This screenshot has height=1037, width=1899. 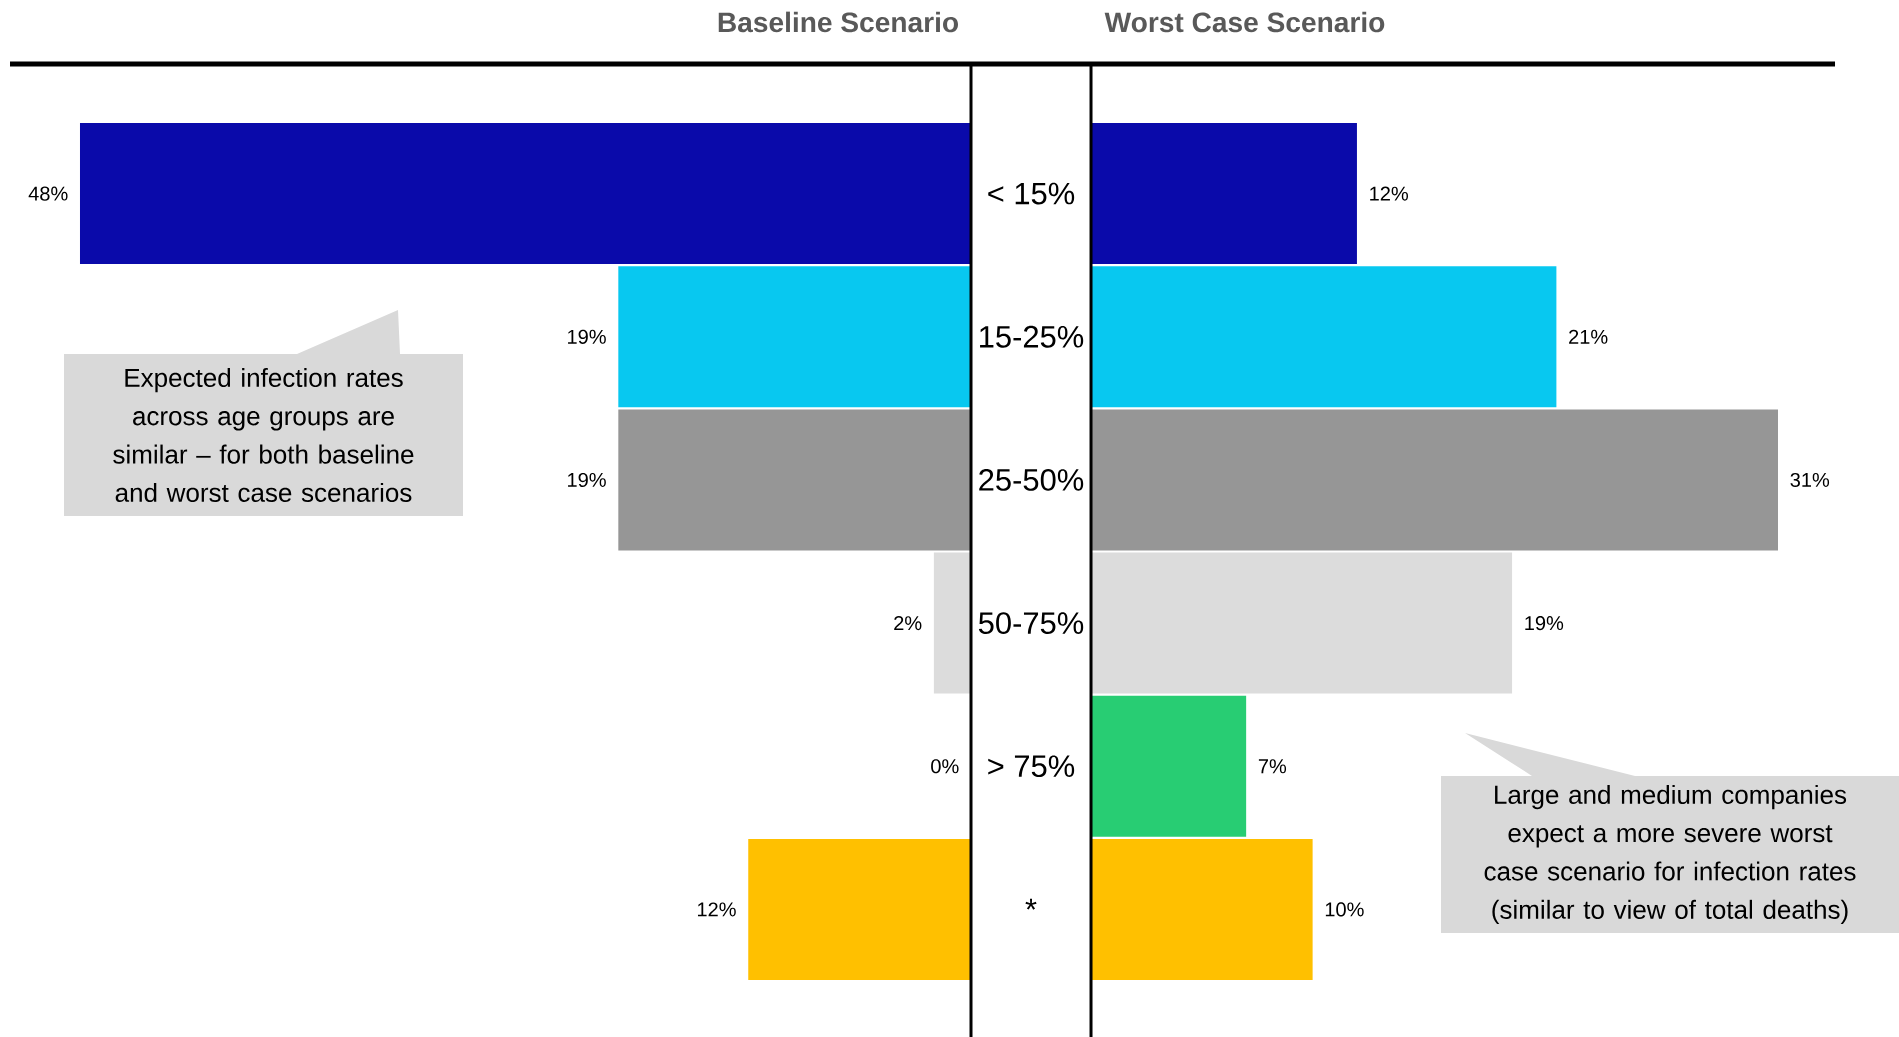 I want to click on data-label: 10%, so click(x=1344, y=909).